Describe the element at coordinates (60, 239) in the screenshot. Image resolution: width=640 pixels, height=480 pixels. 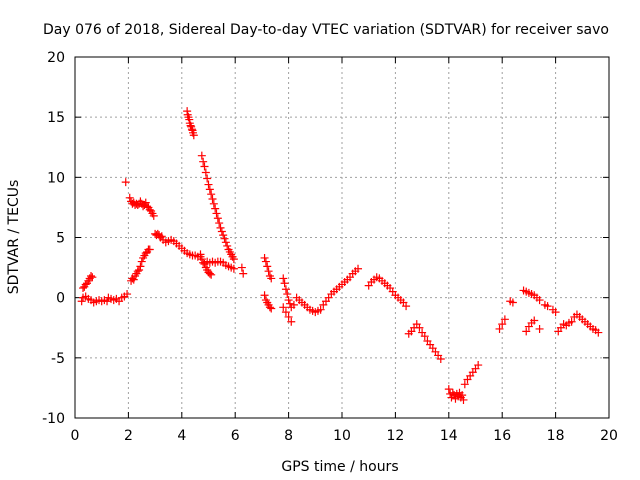
I see `y-tick-label: 5` at that location.